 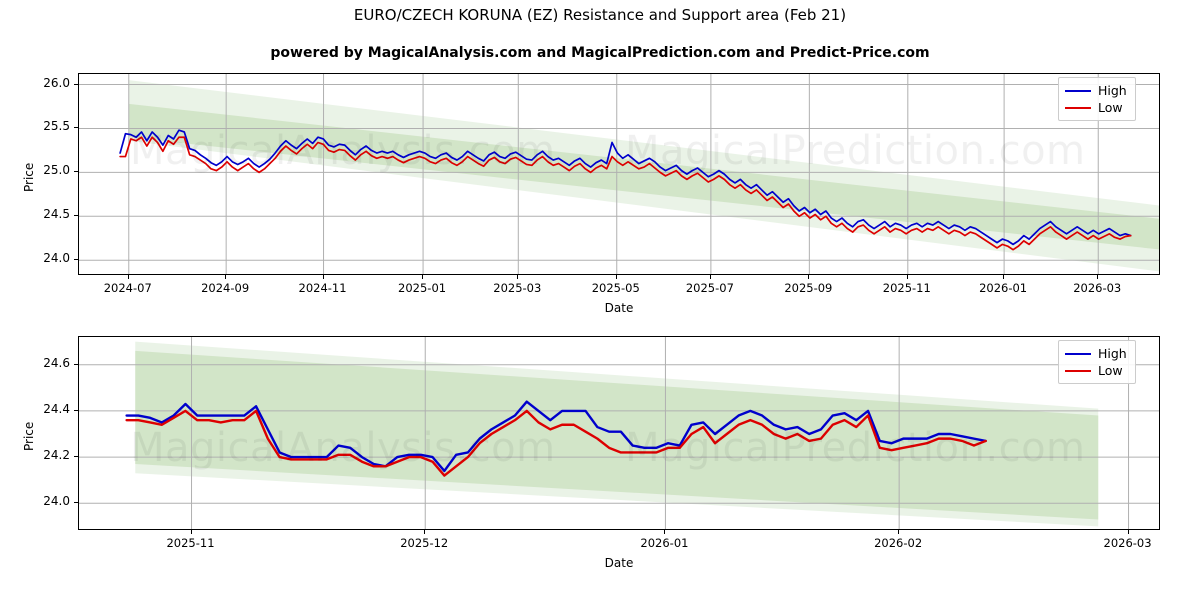 What do you see at coordinates (56, 170) in the screenshot?
I see `y-tick-label: 25.0` at bounding box center [56, 170].